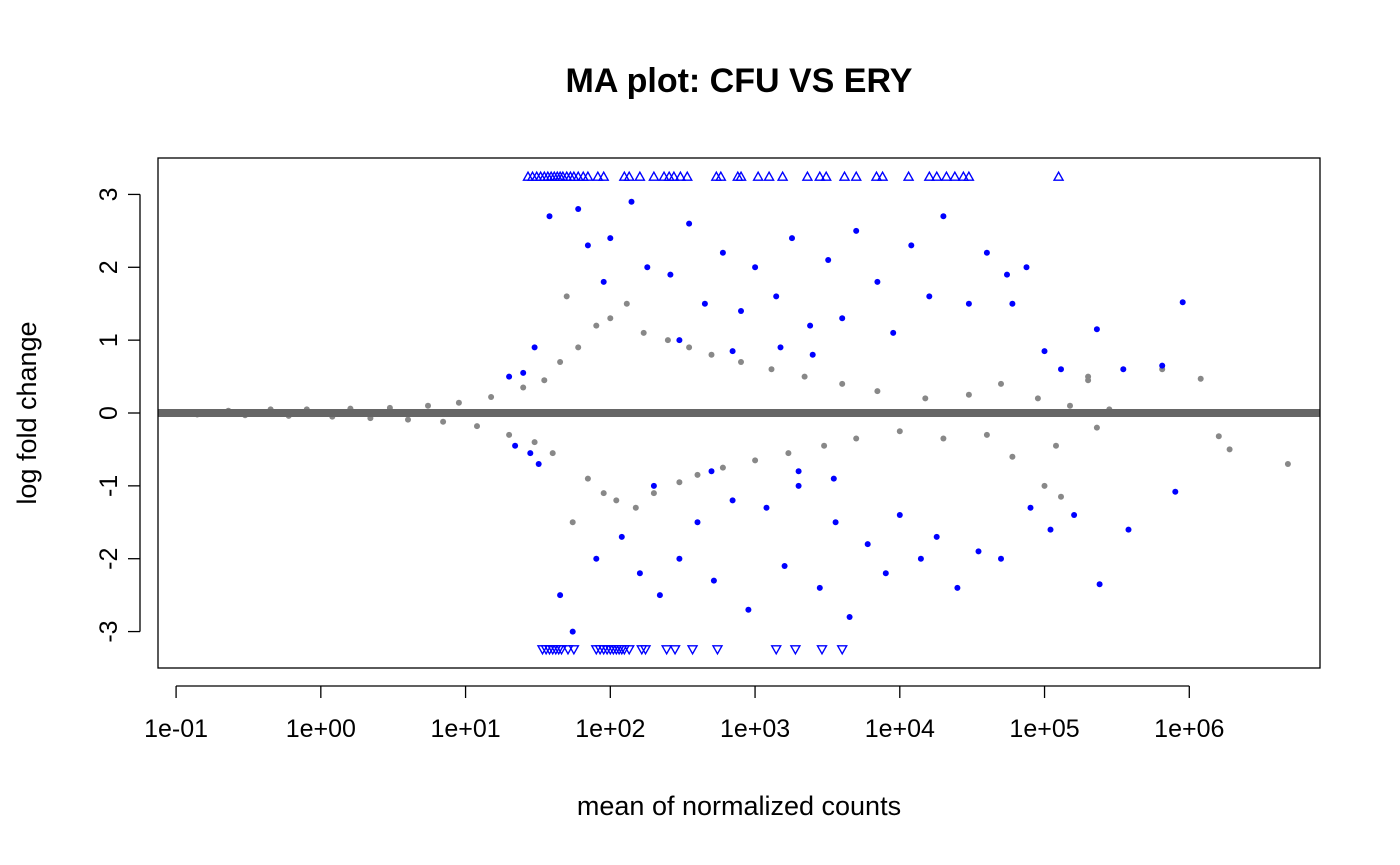 This screenshot has width=1400, height=865. I want to click on x-tick-label: 1e+06, so click(1189, 729).